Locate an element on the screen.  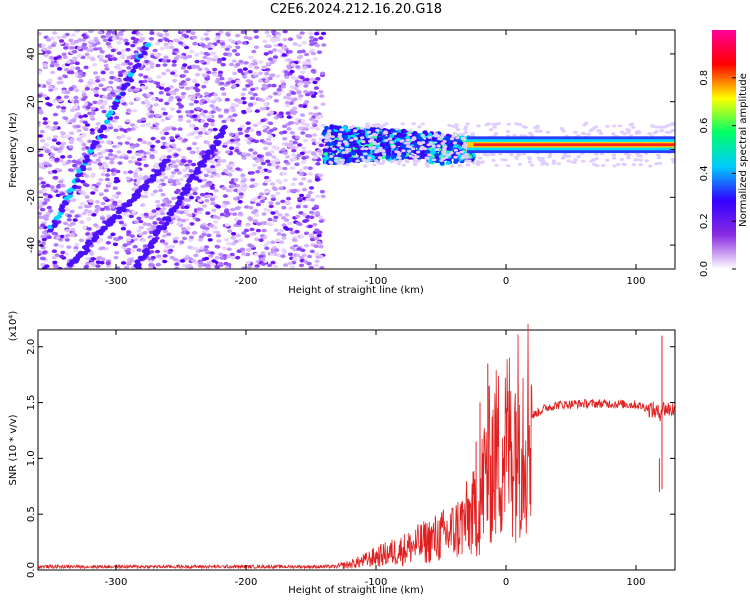
colorbar-label: Normalized spectral amplitude is located at coordinates (743, 150).